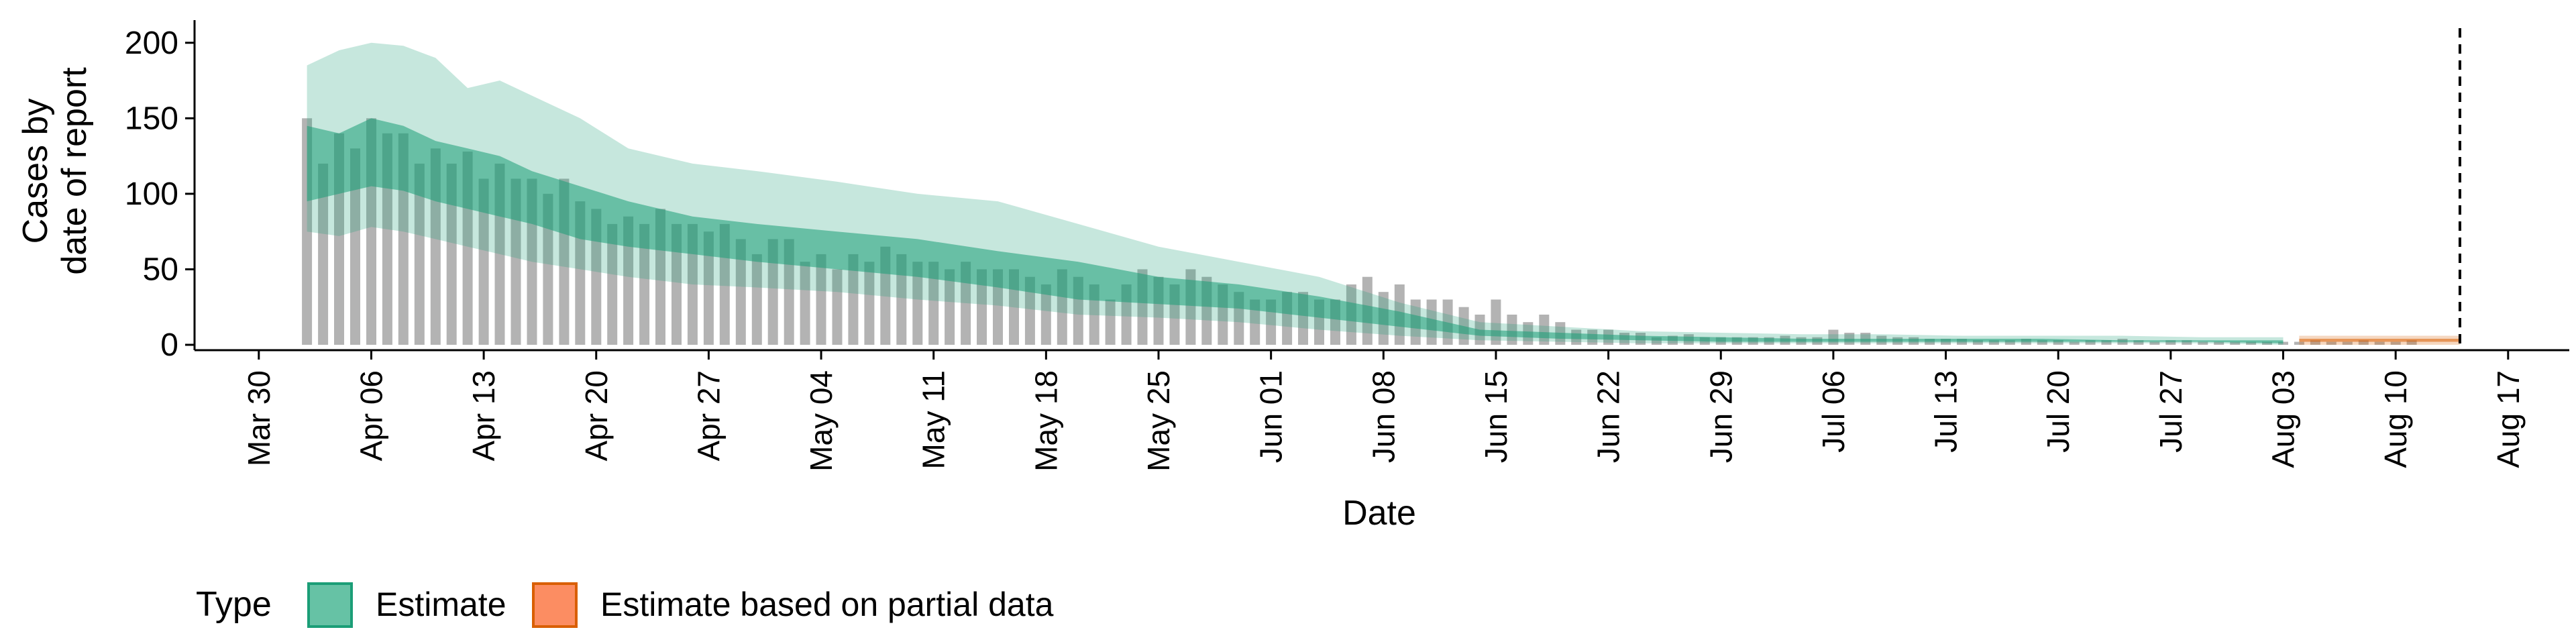 The height and width of the screenshot is (644, 2576). I want to click on y-tick-label: 150, so click(151, 118).